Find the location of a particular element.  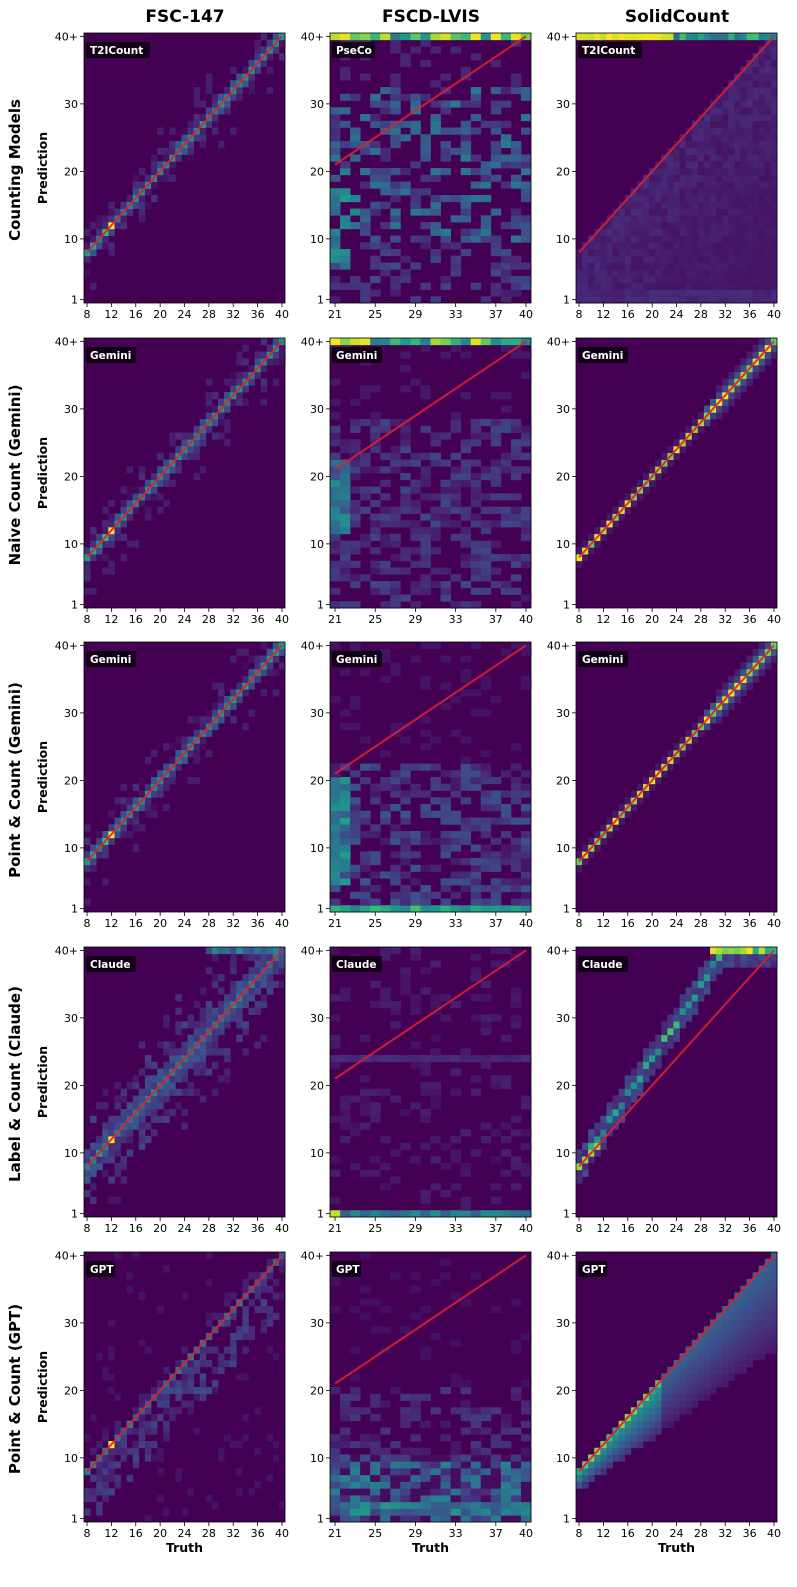

x-tick-label: 28 is located at coordinates (209, 314).